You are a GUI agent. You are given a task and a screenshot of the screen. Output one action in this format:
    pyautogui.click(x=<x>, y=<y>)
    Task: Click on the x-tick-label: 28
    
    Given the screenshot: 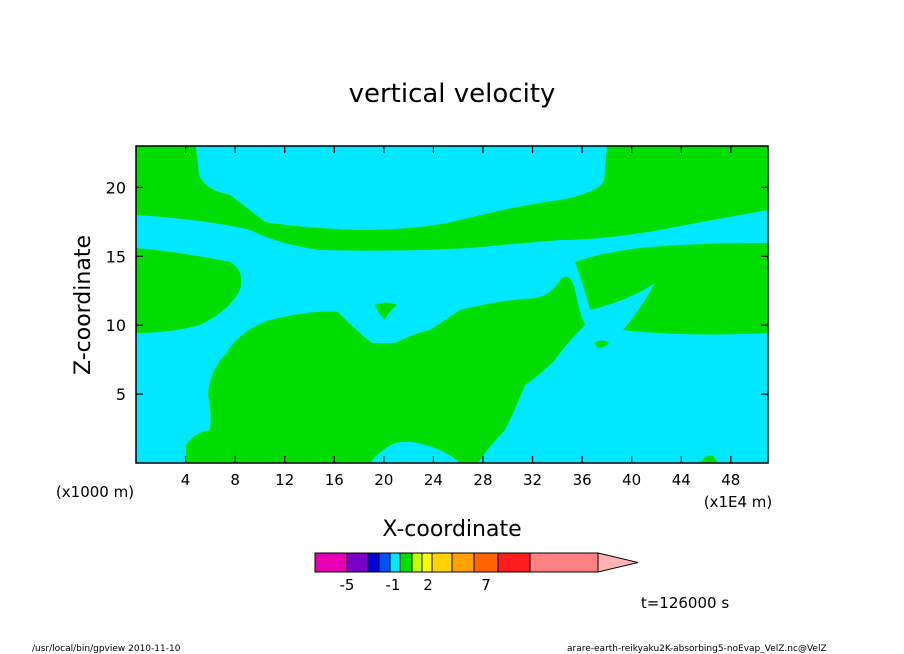 What is the action you would take?
    pyautogui.click(x=482, y=480)
    